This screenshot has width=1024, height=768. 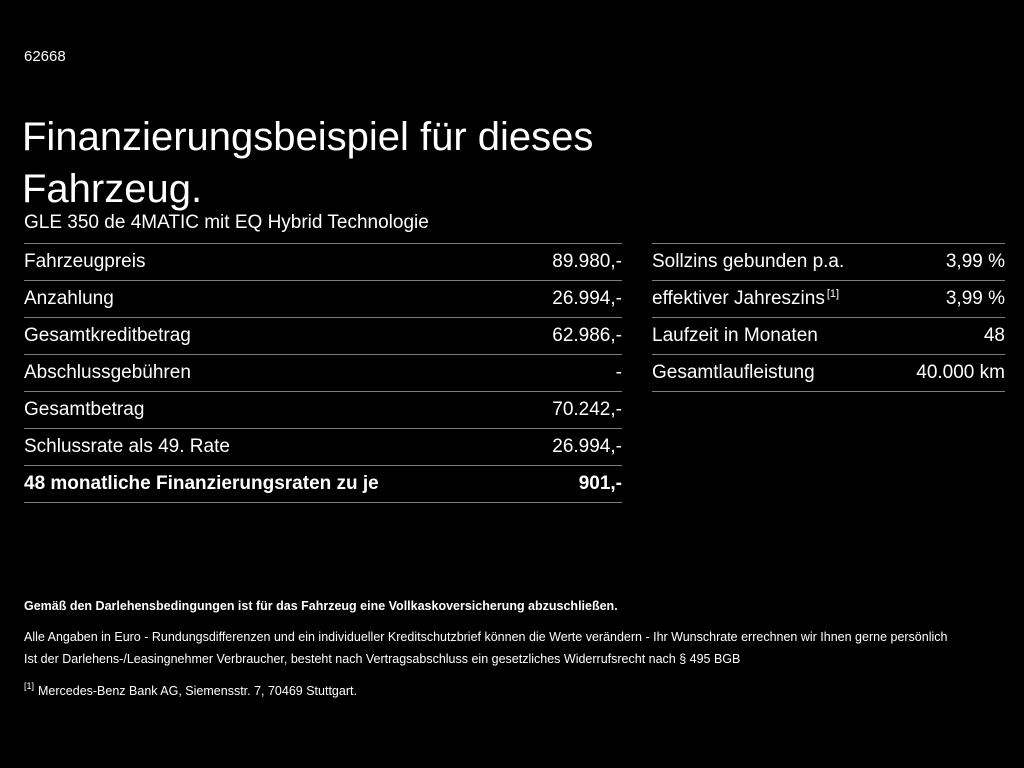 I want to click on row-label: 48 monatliche Finanzierungsraten zu je, so click(x=201, y=483).